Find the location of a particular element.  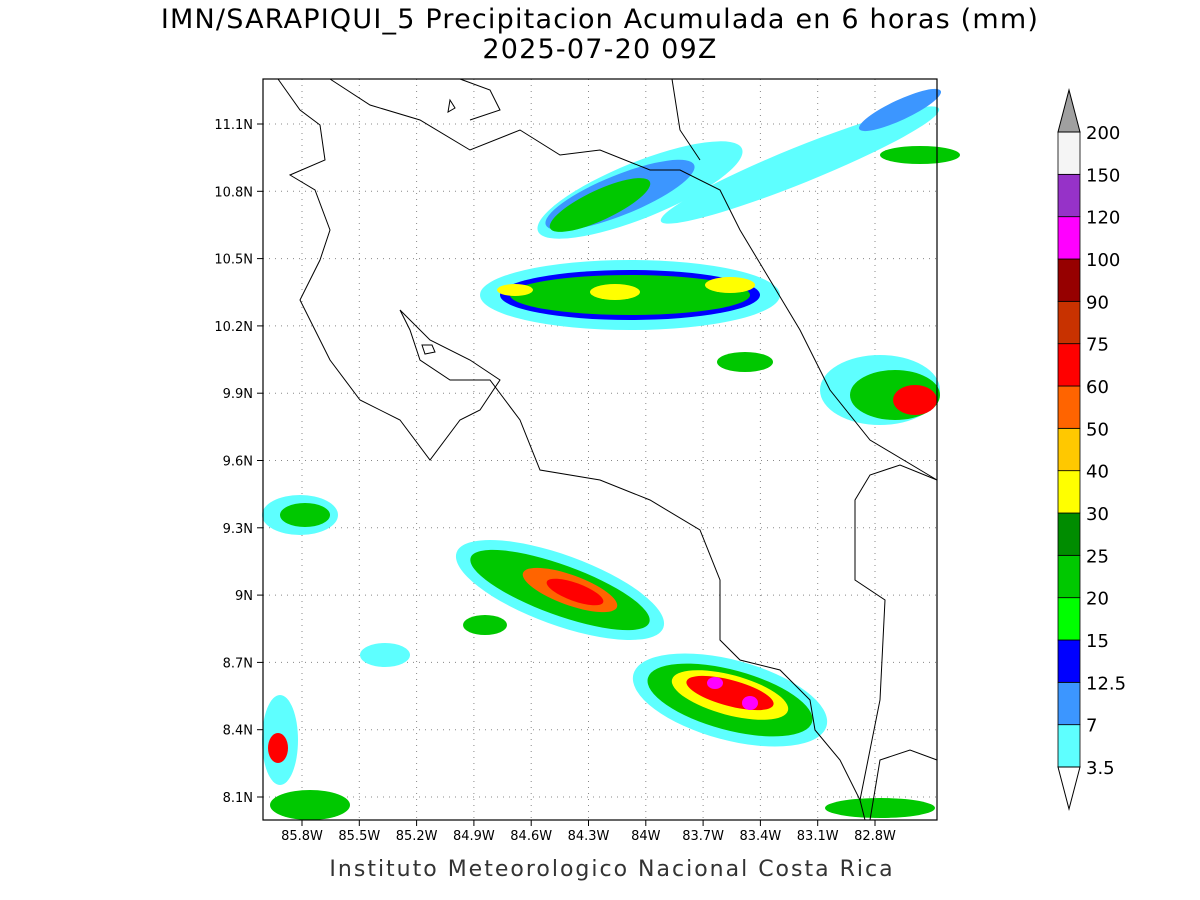

lon-tick-label: 85.5W is located at coordinates (359, 836).